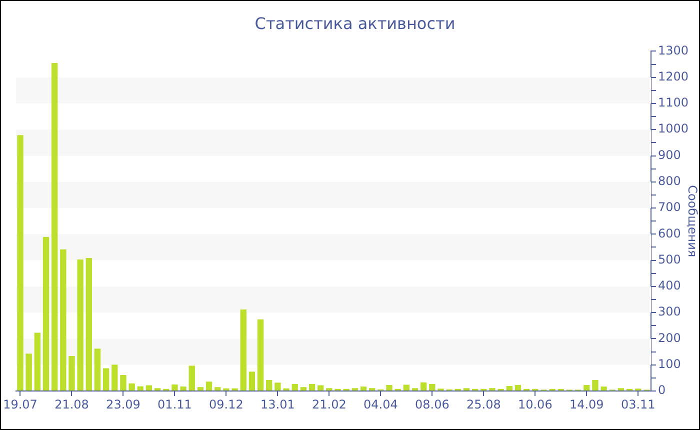 Image resolution: width=700 pixels, height=430 pixels. What do you see at coordinates (638, 404) in the screenshot?
I see `x-tick-label: 03.11` at bounding box center [638, 404].